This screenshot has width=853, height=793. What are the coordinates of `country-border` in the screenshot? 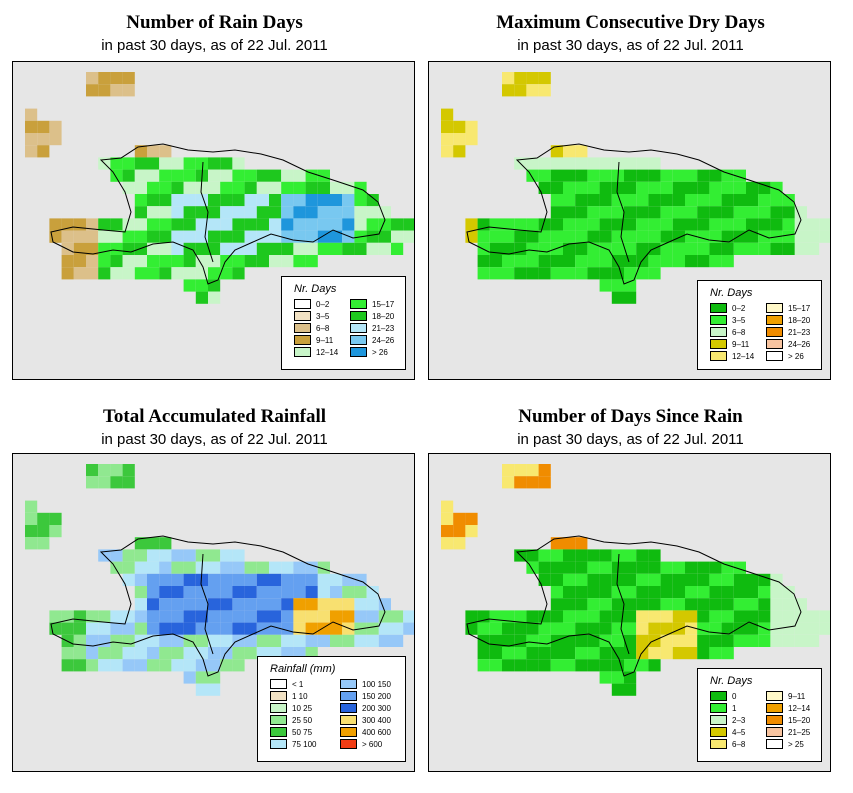 It's located at (623, 212).